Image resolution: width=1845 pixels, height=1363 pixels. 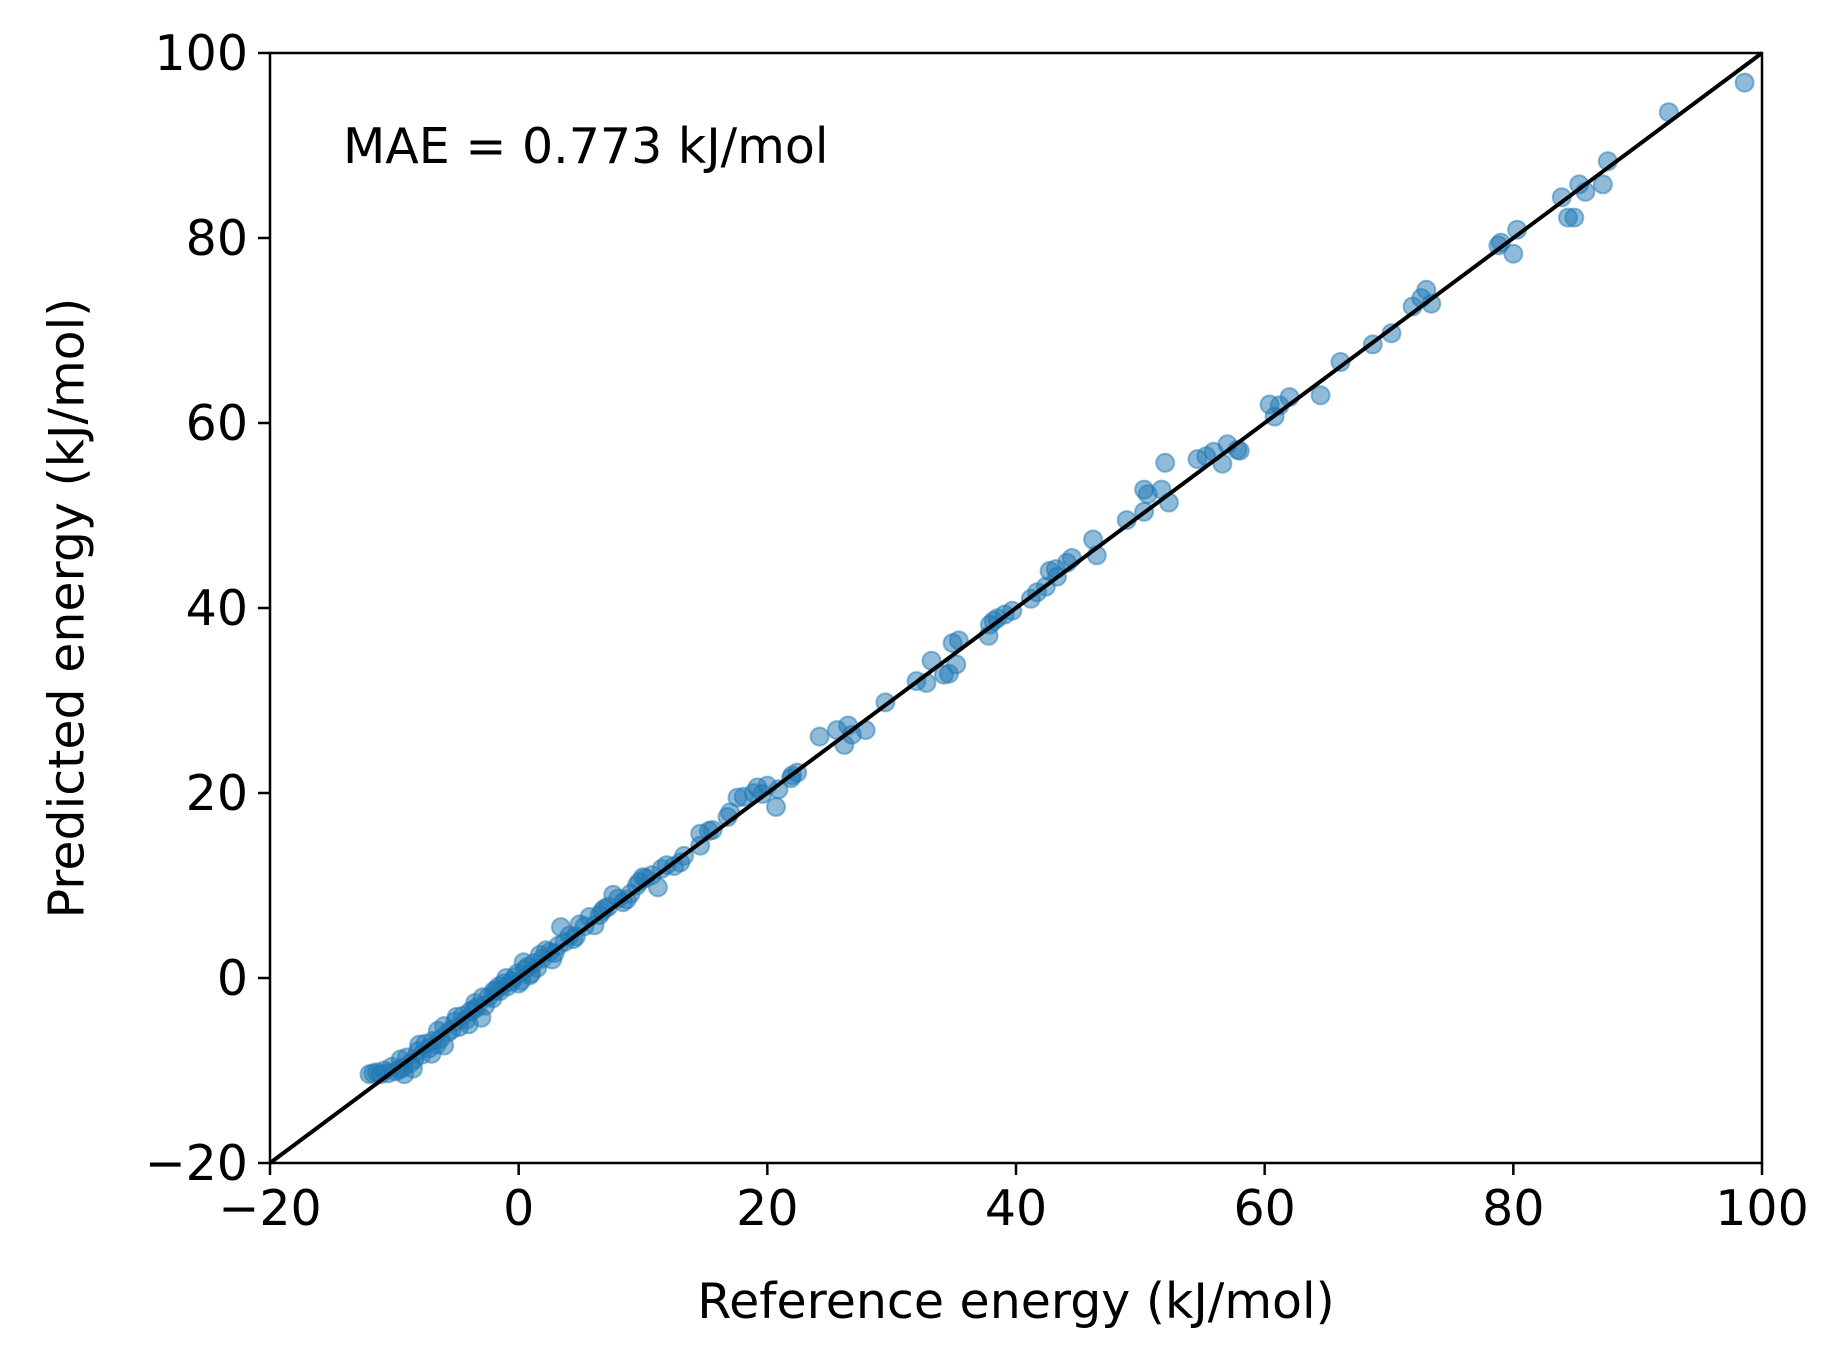 I want to click on y-tick-label: 0, so click(x=232, y=978).